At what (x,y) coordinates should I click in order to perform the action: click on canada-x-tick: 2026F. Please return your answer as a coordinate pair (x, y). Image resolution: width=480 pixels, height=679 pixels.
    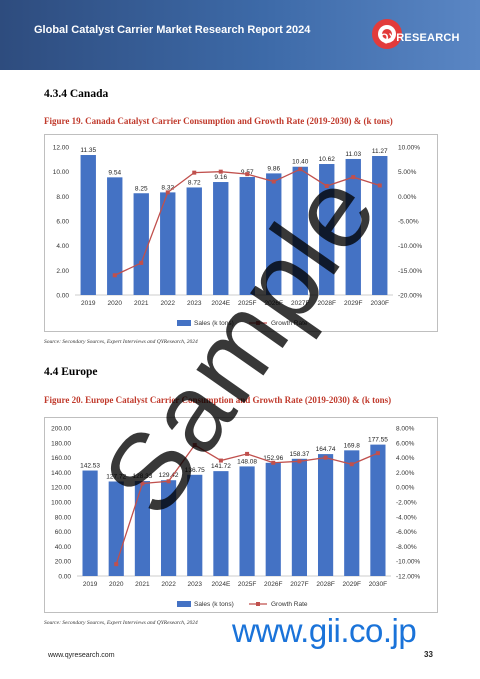
    Looking at the image, I should click on (274, 303).